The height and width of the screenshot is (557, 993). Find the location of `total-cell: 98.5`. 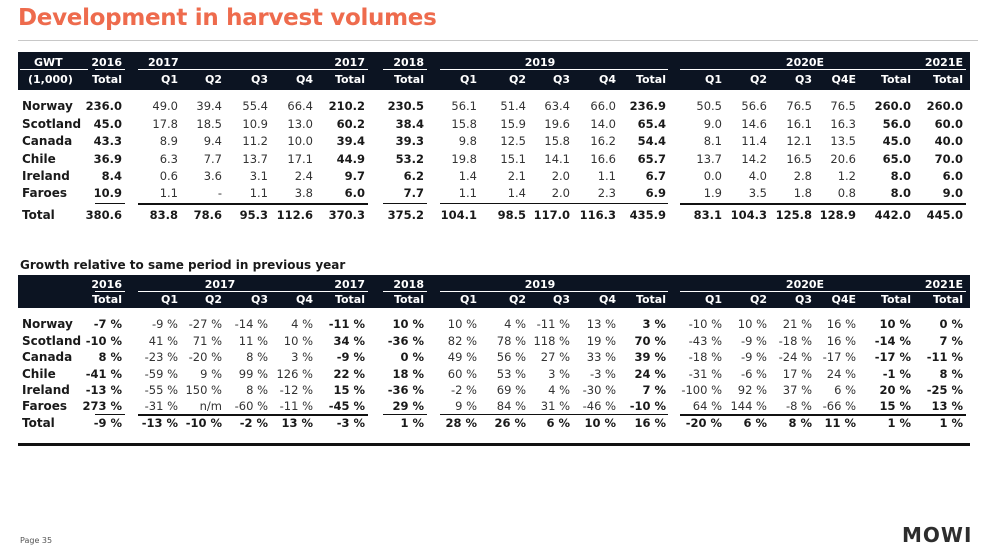

total-cell: 98.5 is located at coordinates (511, 215).